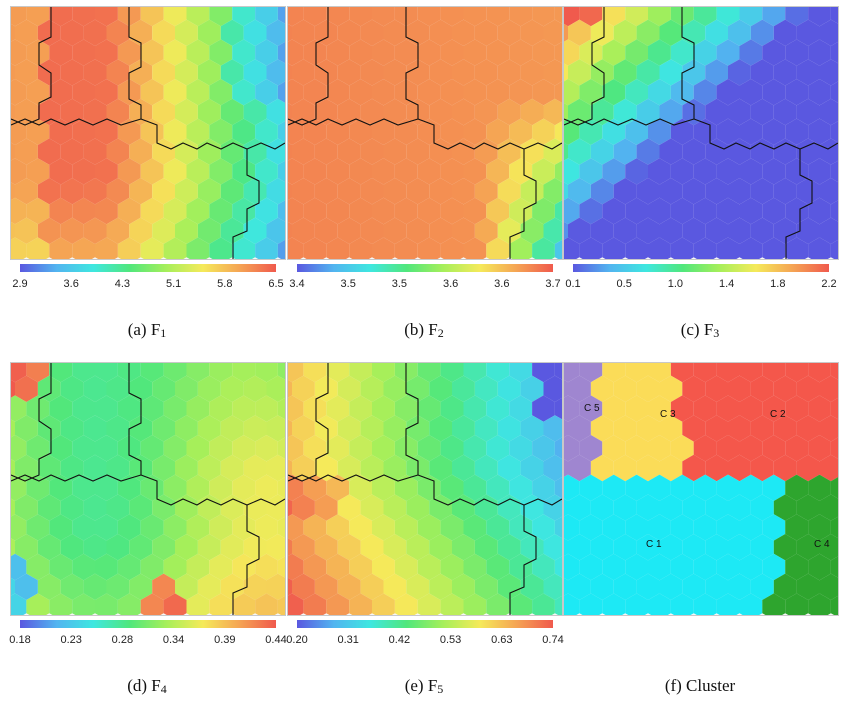 The height and width of the screenshot is (710, 850). What do you see at coordinates (701, 133) in the screenshot?
I see `component-plane-map` at bounding box center [701, 133].